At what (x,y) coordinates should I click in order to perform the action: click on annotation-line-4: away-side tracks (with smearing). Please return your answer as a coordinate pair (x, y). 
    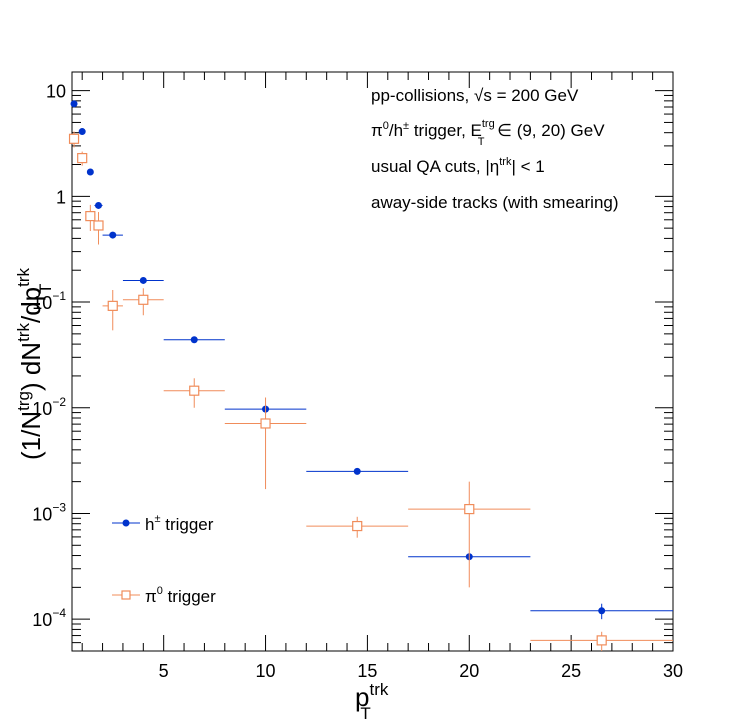
    Looking at the image, I should click on (495, 202).